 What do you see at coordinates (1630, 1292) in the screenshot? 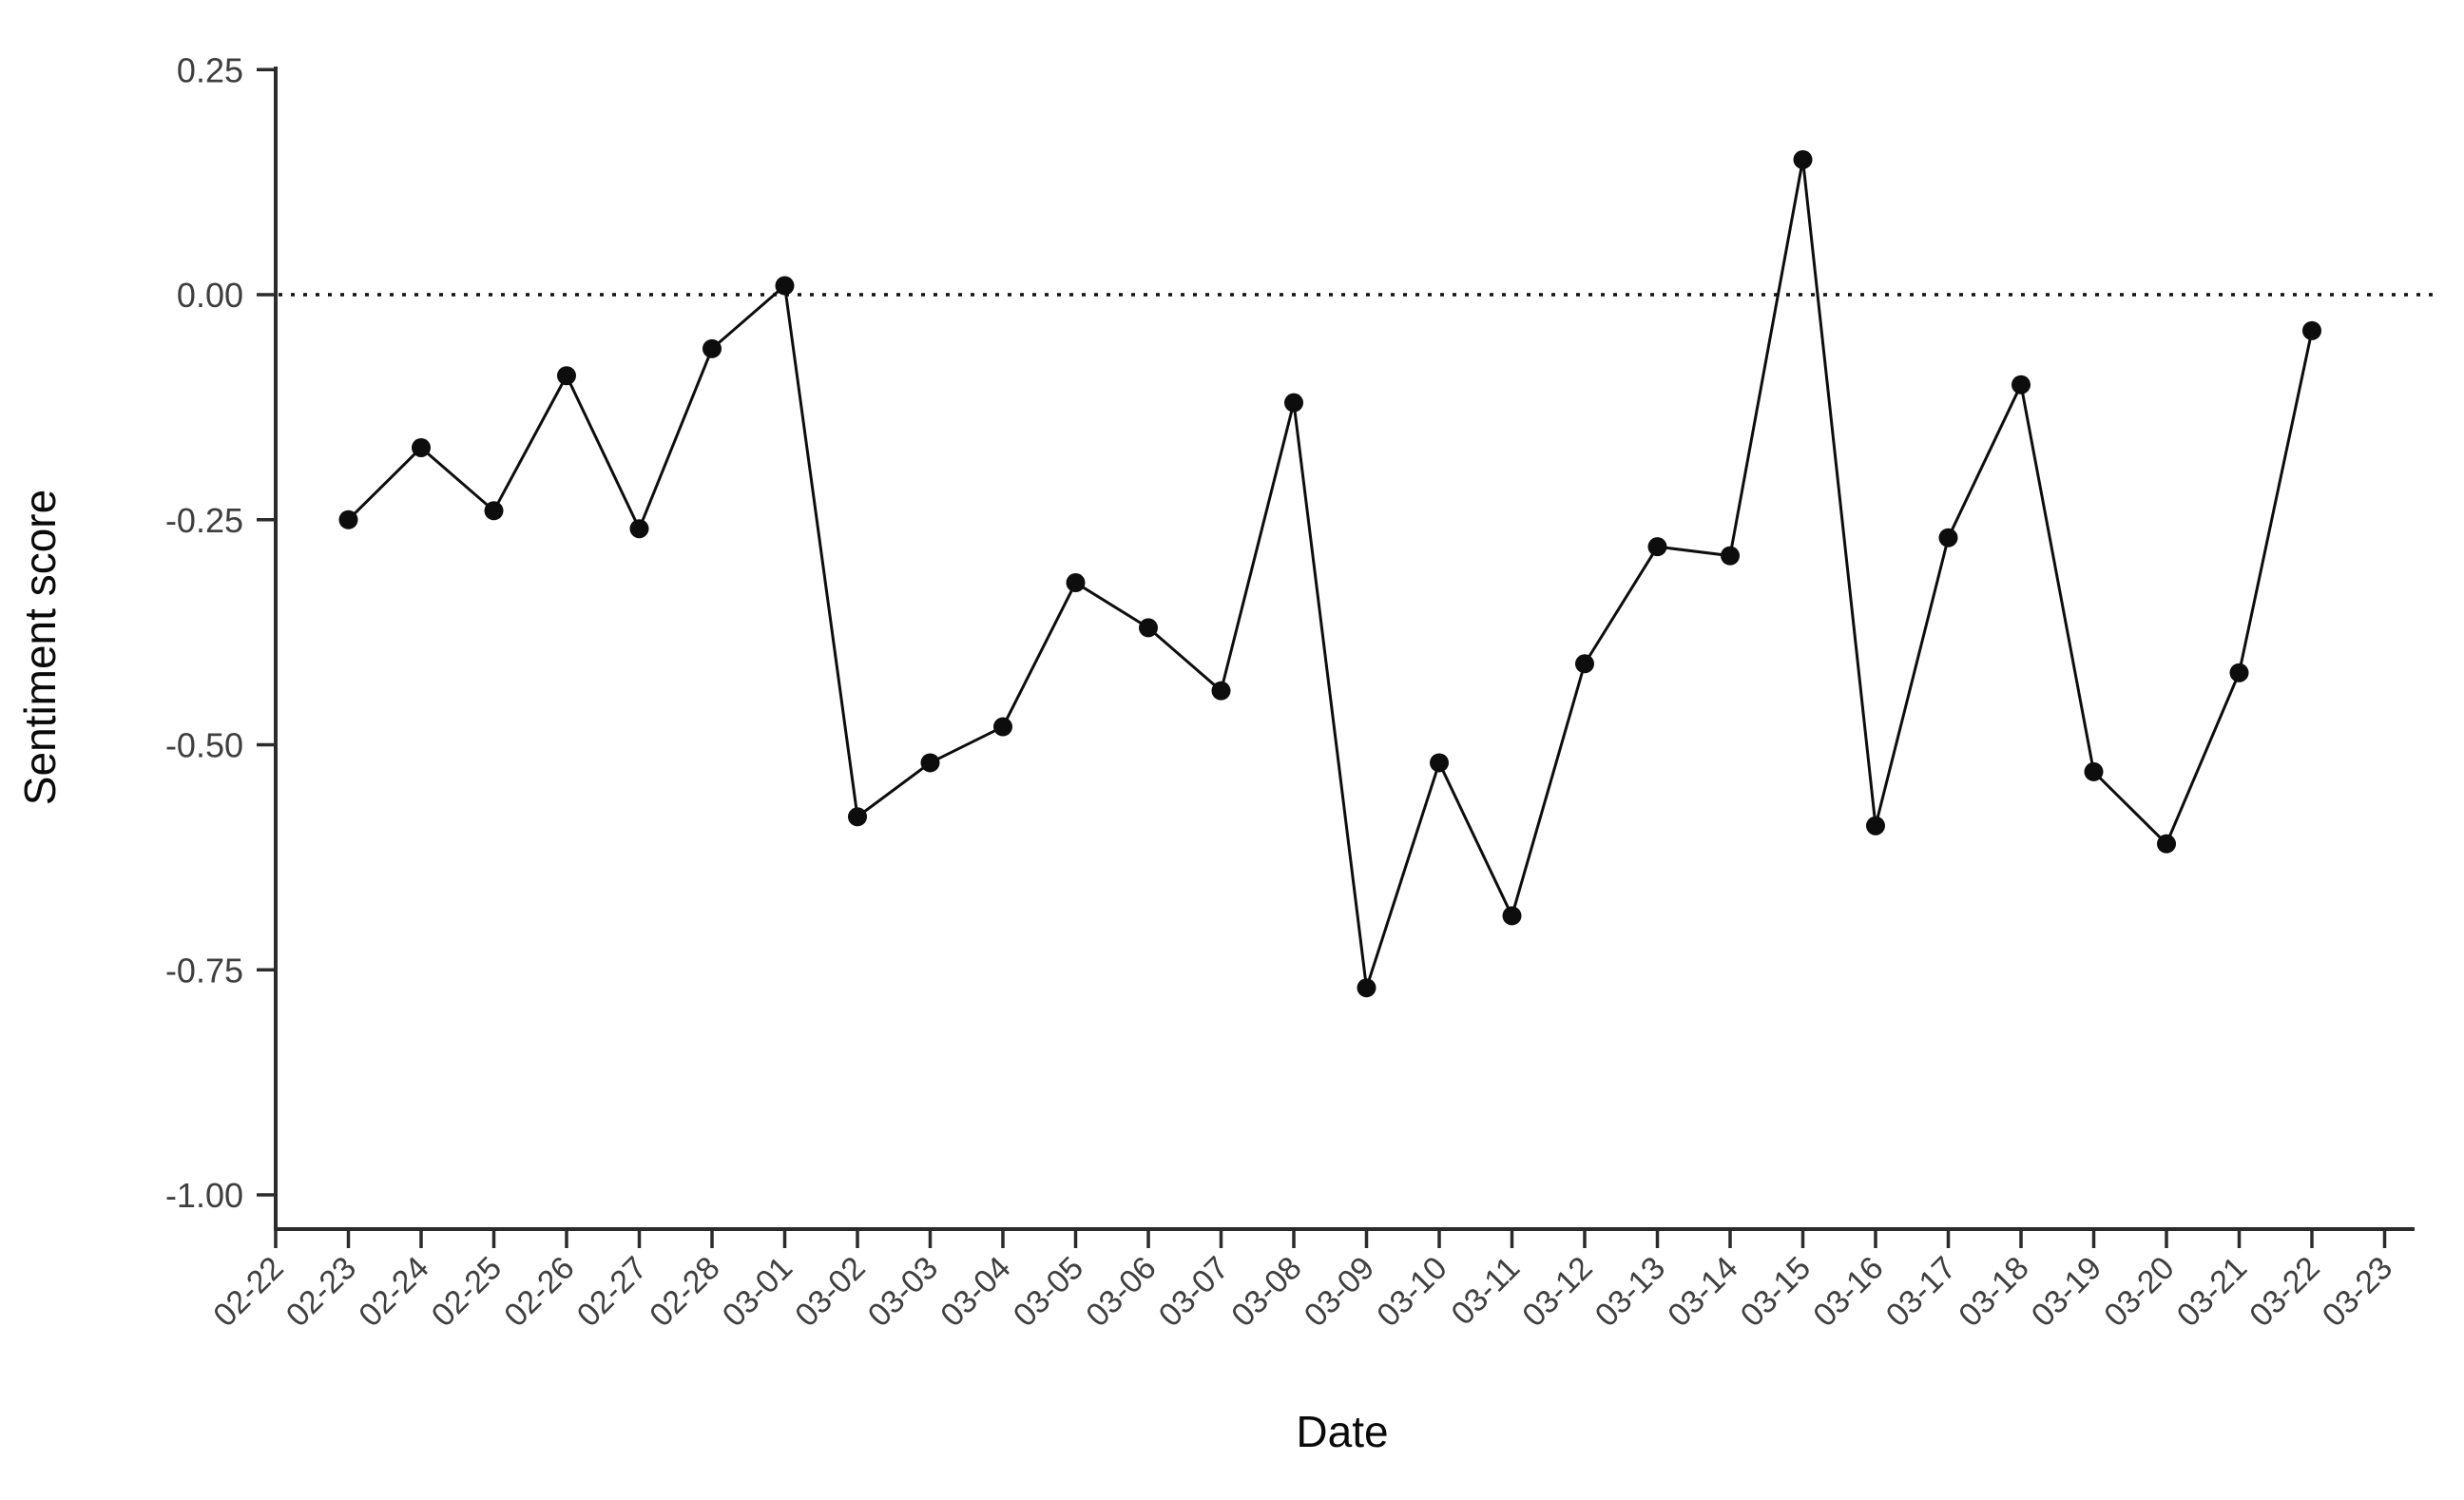
I see `x-tick-label: 03-13` at bounding box center [1630, 1292].